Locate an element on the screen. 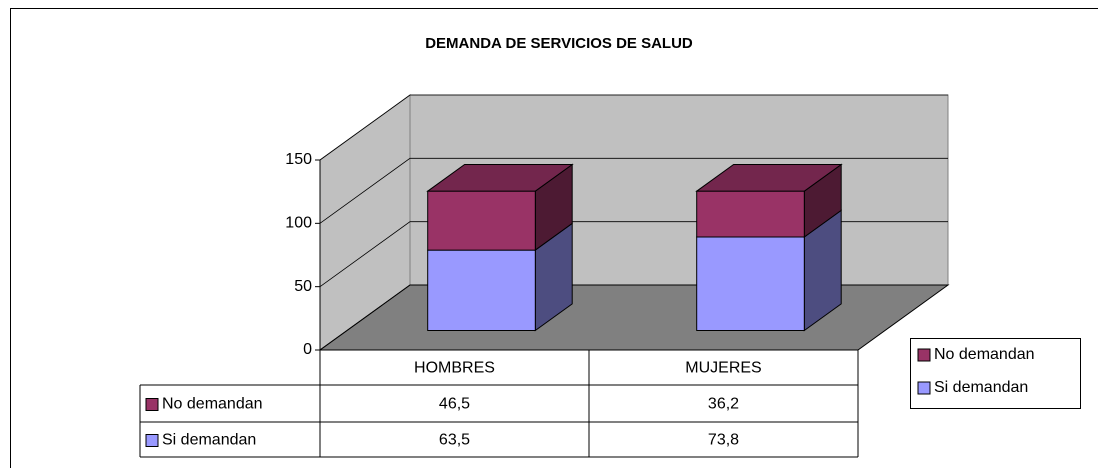 This screenshot has width=1098, height=468. y-tick-label: 0 is located at coordinates (307, 349).